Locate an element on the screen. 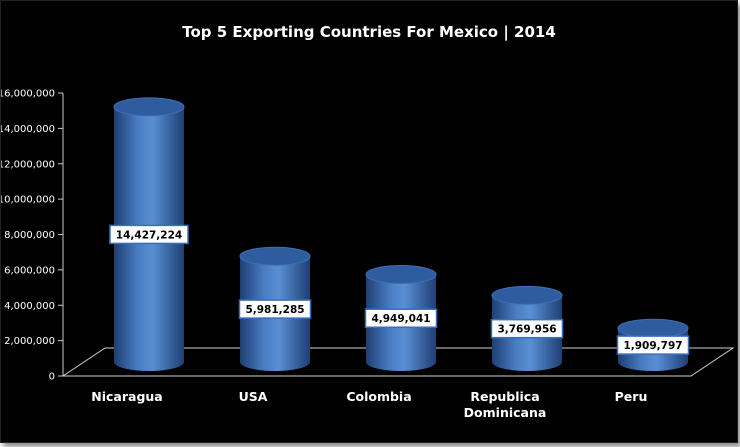 This screenshot has width=740, height=447. data-label-text: 14,427,224 is located at coordinates (149, 235).